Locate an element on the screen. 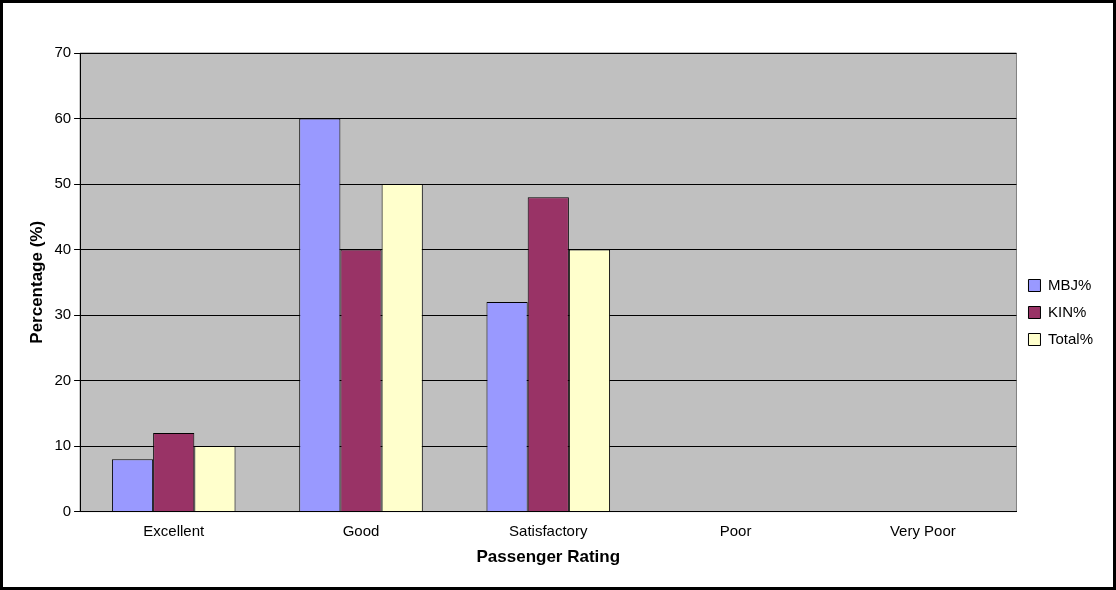  y-tick-label: 10 is located at coordinates (63, 445).